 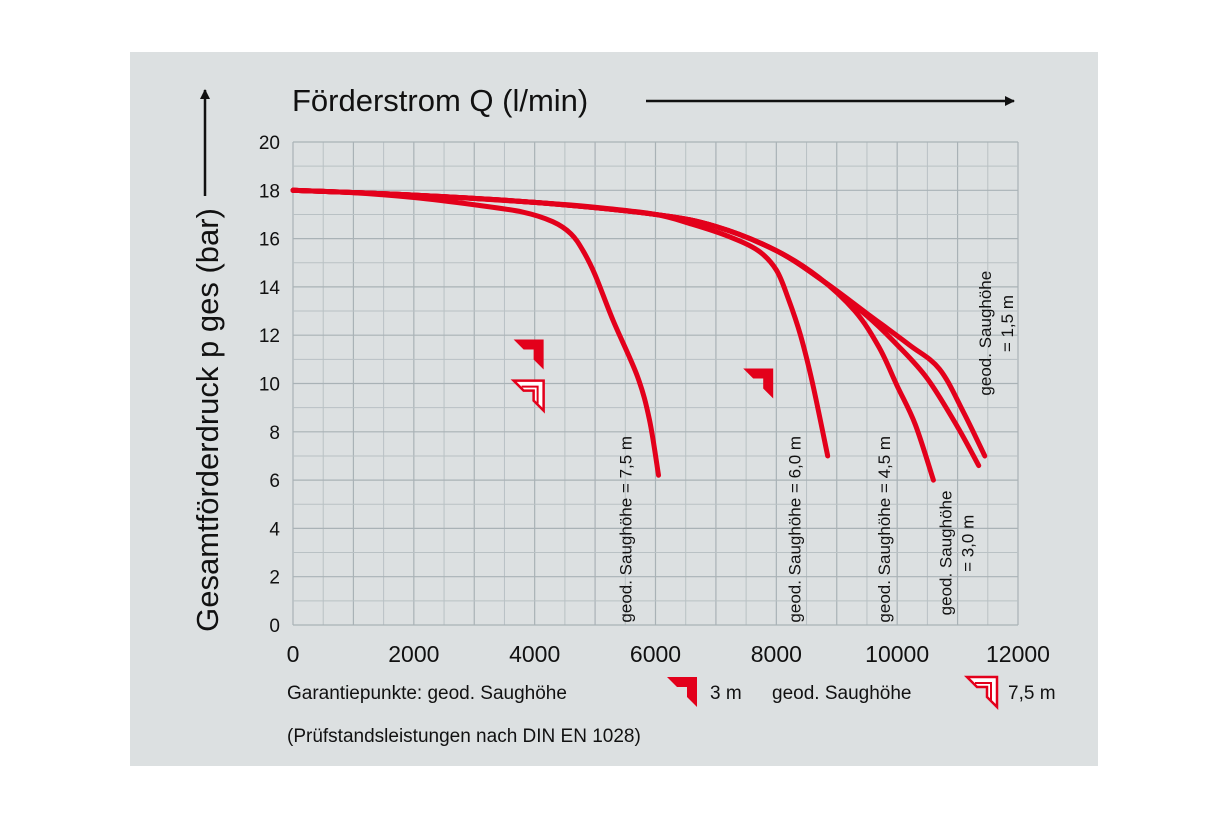 What do you see at coordinates (996, 333) in the screenshot?
I see `curve-label-5: geod. Saughöhe = 1,5 m` at bounding box center [996, 333].